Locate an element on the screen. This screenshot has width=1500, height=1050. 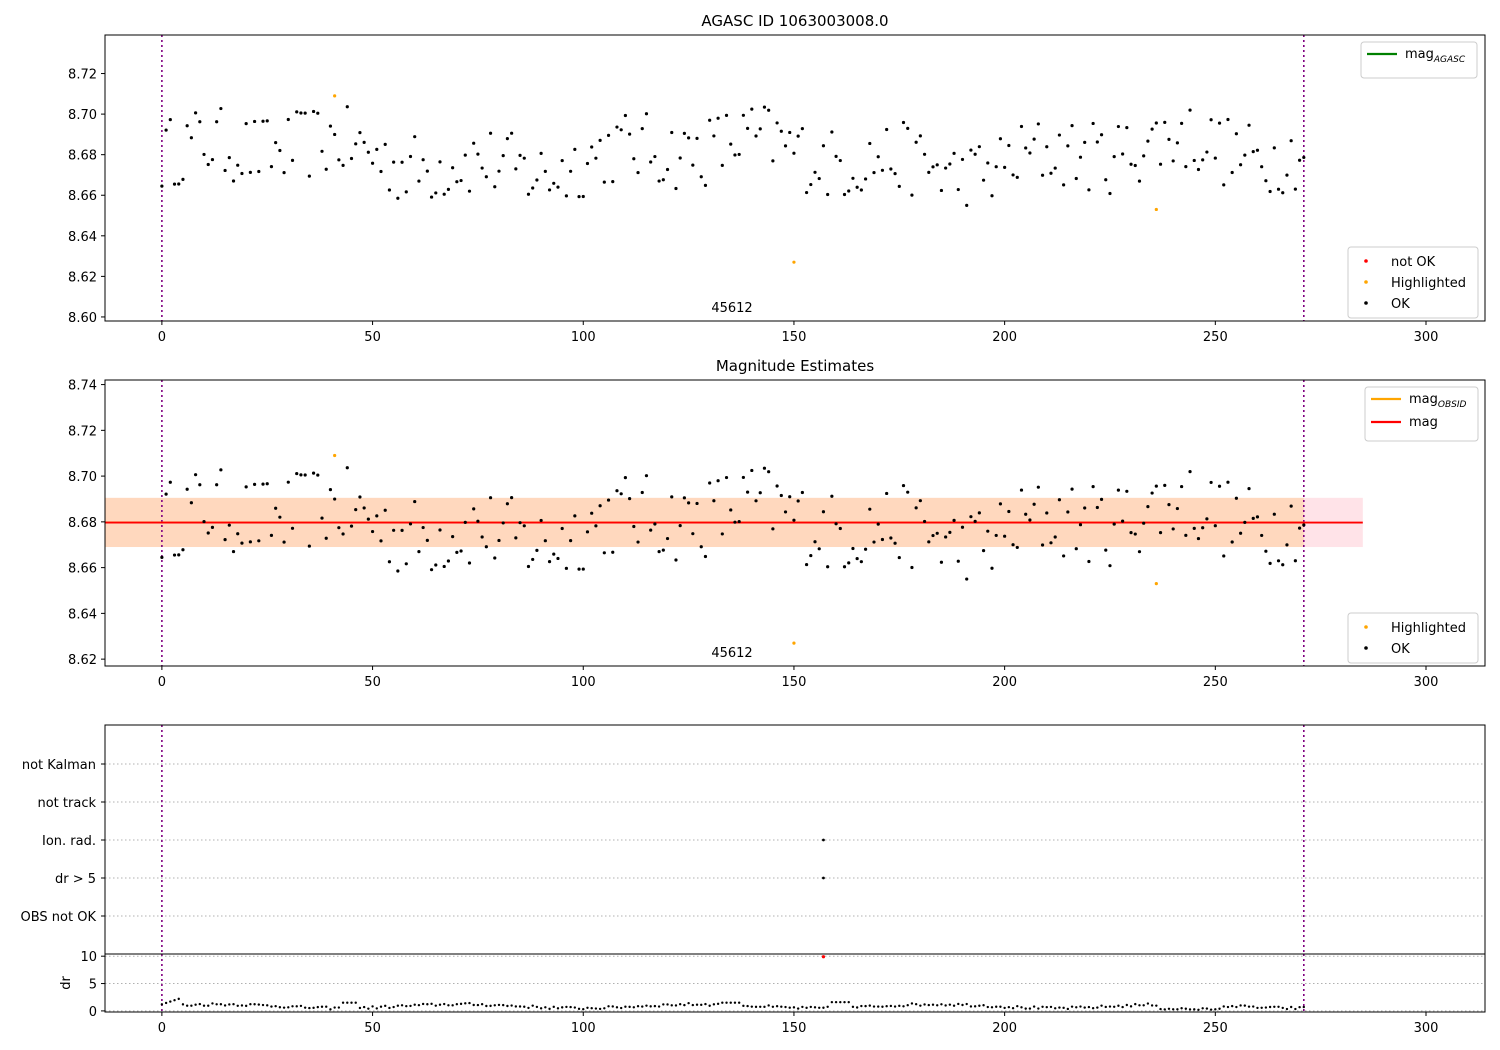
panel-1-y-tick-label: 8.72 is located at coordinates (82, 75).